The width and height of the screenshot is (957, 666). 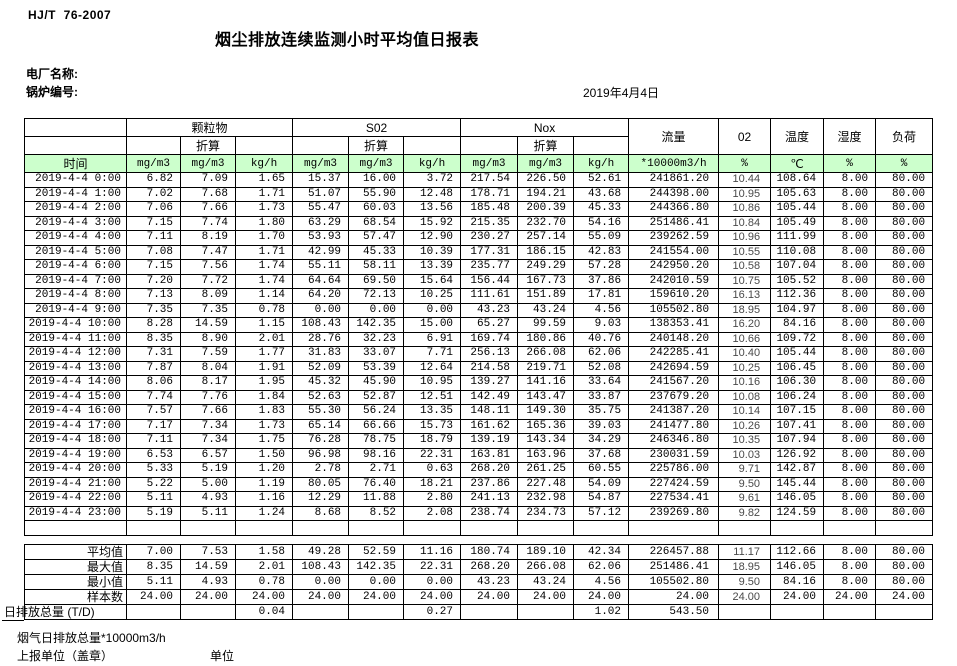 I want to click on reporting-unit-label: 上报单位（盖章）, so click(x=65, y=656).